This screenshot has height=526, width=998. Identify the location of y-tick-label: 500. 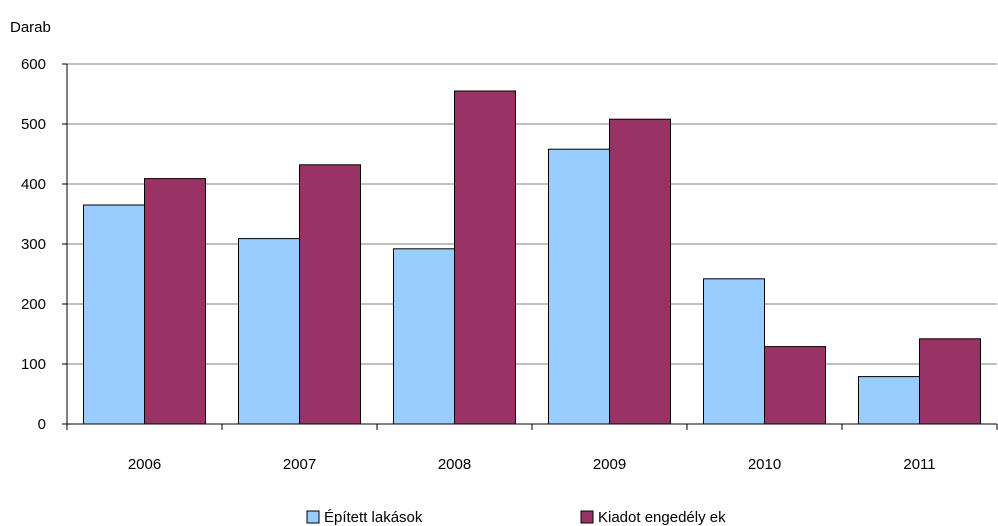
(33, 124).